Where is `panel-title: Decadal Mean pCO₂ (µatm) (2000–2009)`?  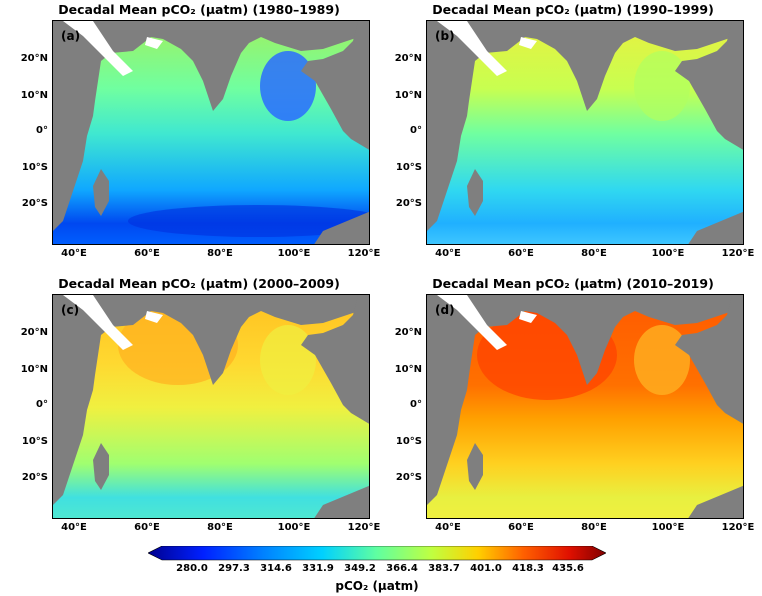
panel-title: Decadal Mean pCO₂ (µatm) (2000–2009) is located at coordinates (199, 283).